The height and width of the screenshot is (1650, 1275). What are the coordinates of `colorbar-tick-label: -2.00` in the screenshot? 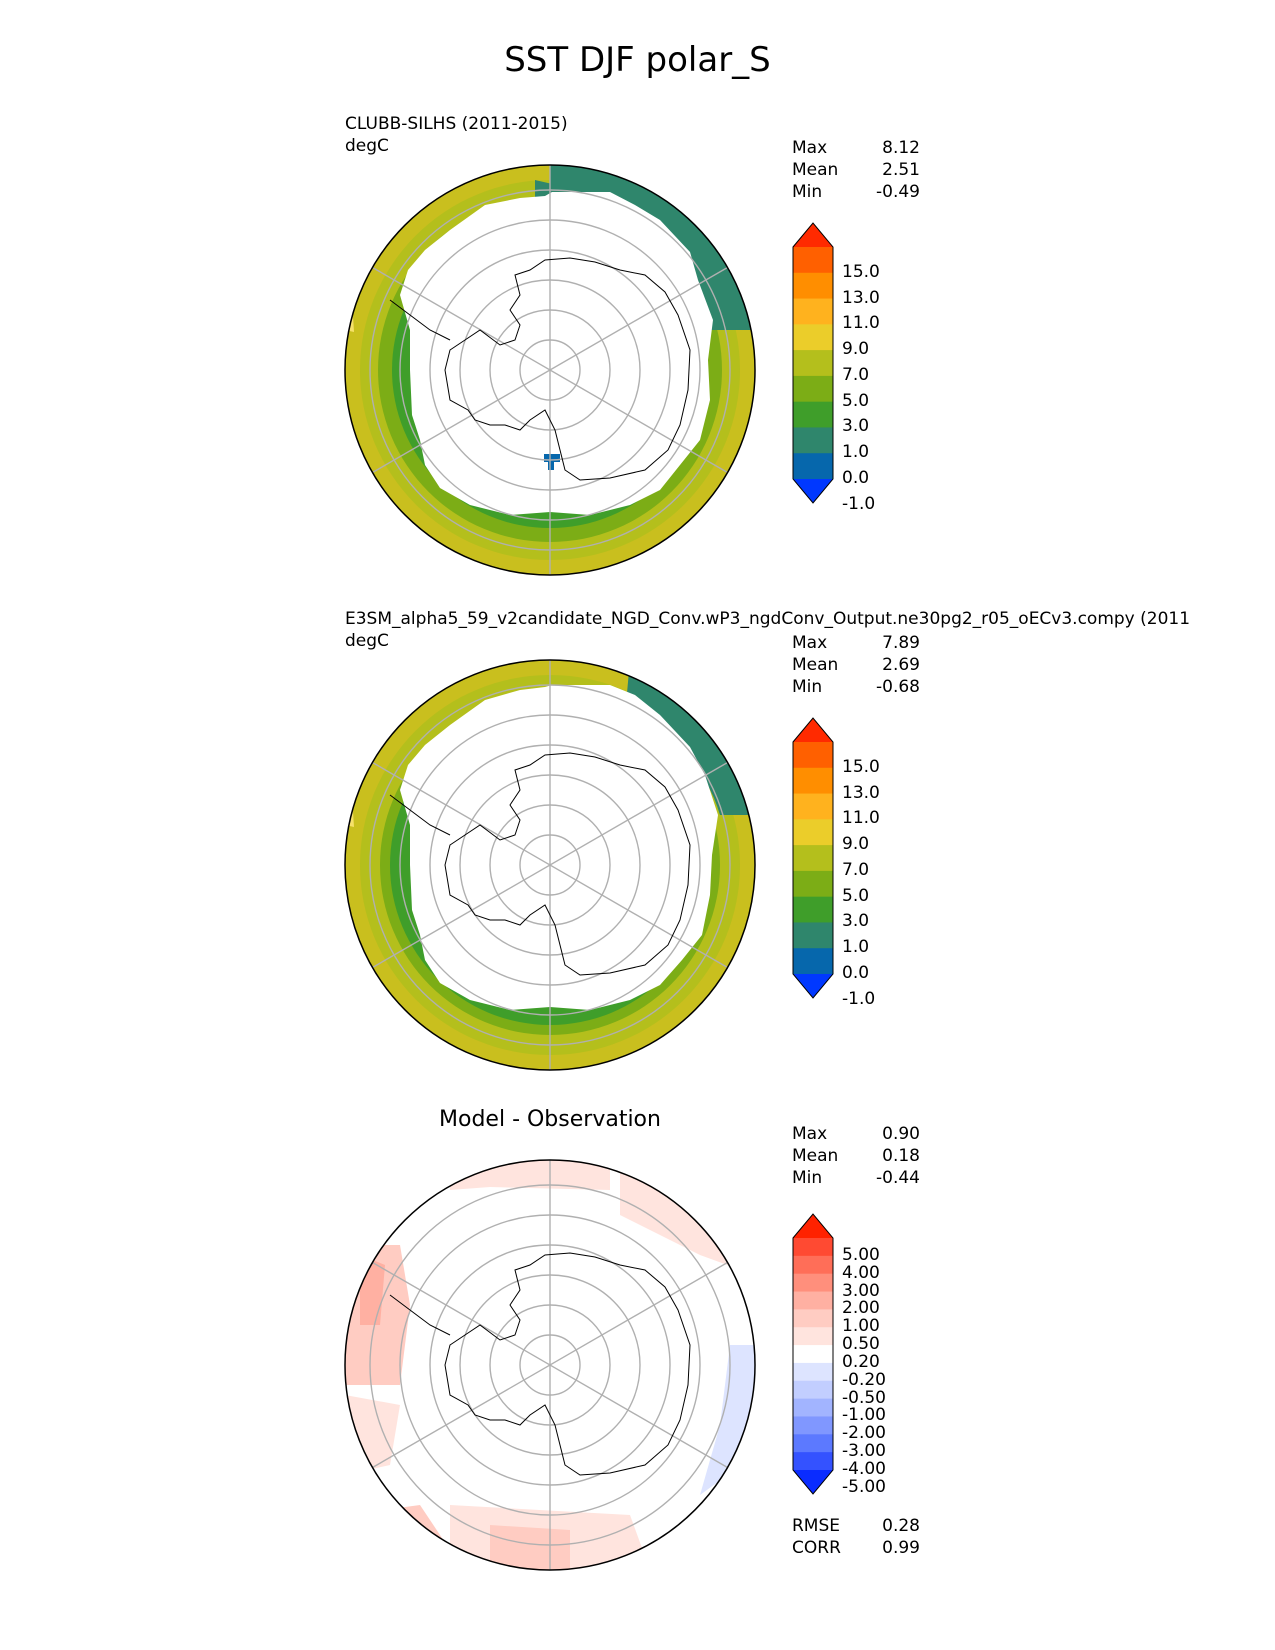 It's located at (864, 1433).